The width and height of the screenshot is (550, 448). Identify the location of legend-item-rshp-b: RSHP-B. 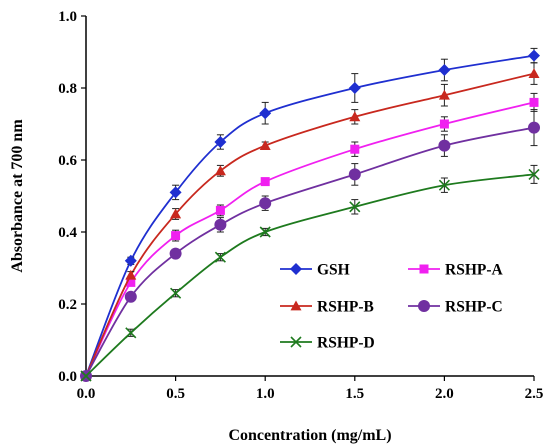
(327, 307).